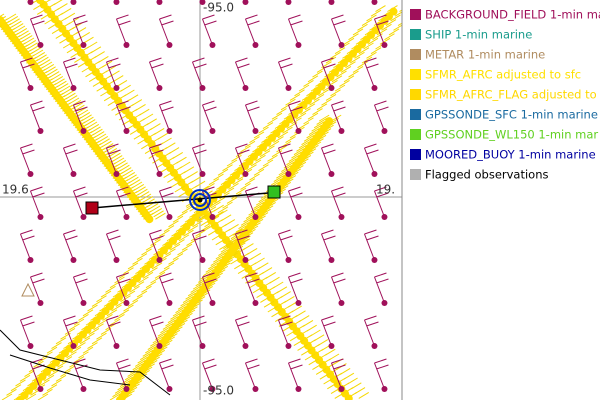 The height and width of the screenshot is (400, 600). What do you see at coordinates (218, 391) in the screenshot?
I see `lon-label: -95.0` at bounding box center [218, 391].